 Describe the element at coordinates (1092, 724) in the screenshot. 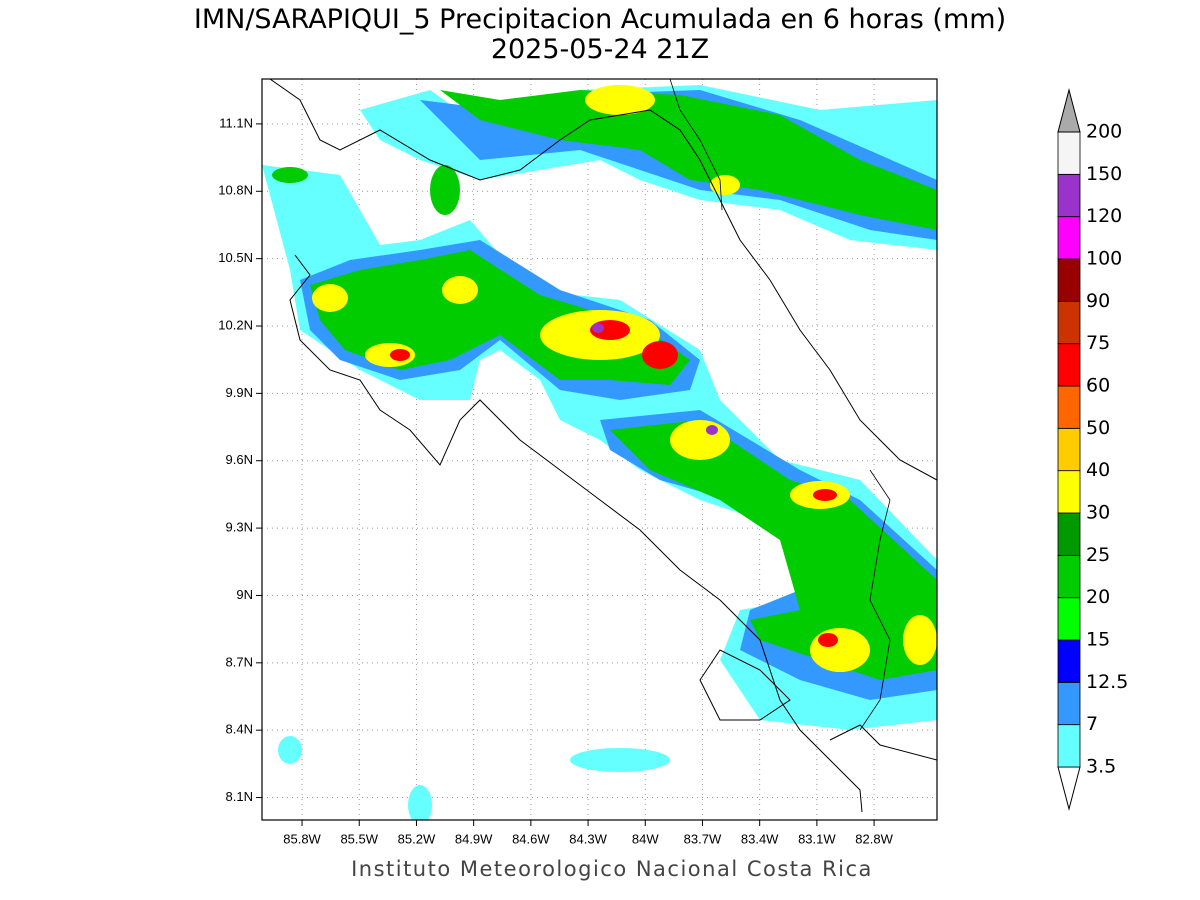

I see `colorbar-label: 7` at that location.